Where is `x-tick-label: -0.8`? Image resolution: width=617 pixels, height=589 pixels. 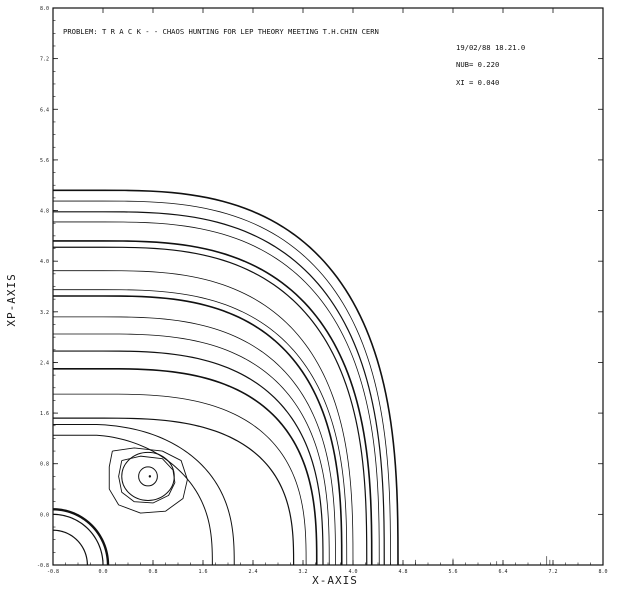 x-tick-label: -0.8 is located at coordinates (53, 572).